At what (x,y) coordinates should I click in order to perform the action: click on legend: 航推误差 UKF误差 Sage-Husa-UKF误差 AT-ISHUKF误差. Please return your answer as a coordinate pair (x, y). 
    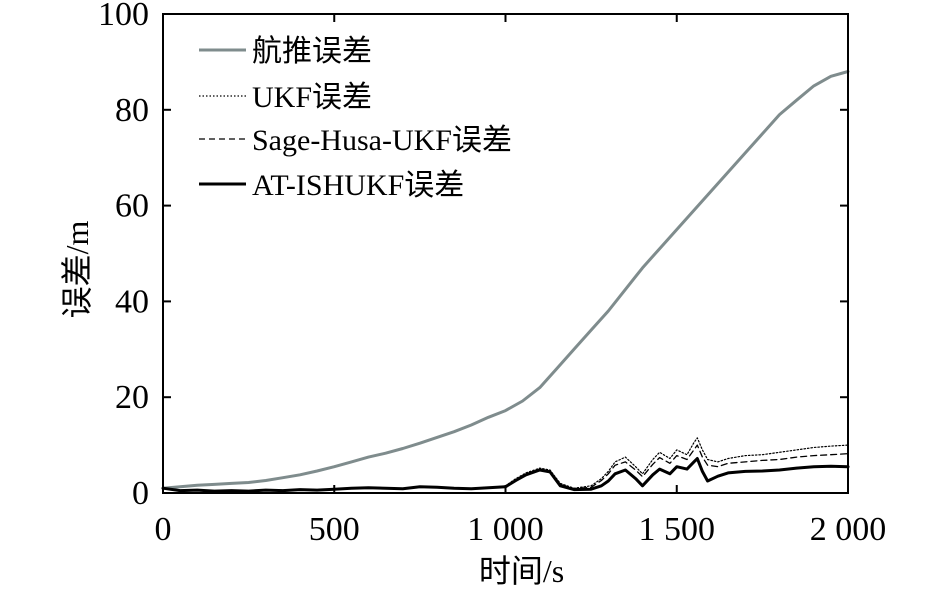
    Looking at the image, I should click on (355, 118).